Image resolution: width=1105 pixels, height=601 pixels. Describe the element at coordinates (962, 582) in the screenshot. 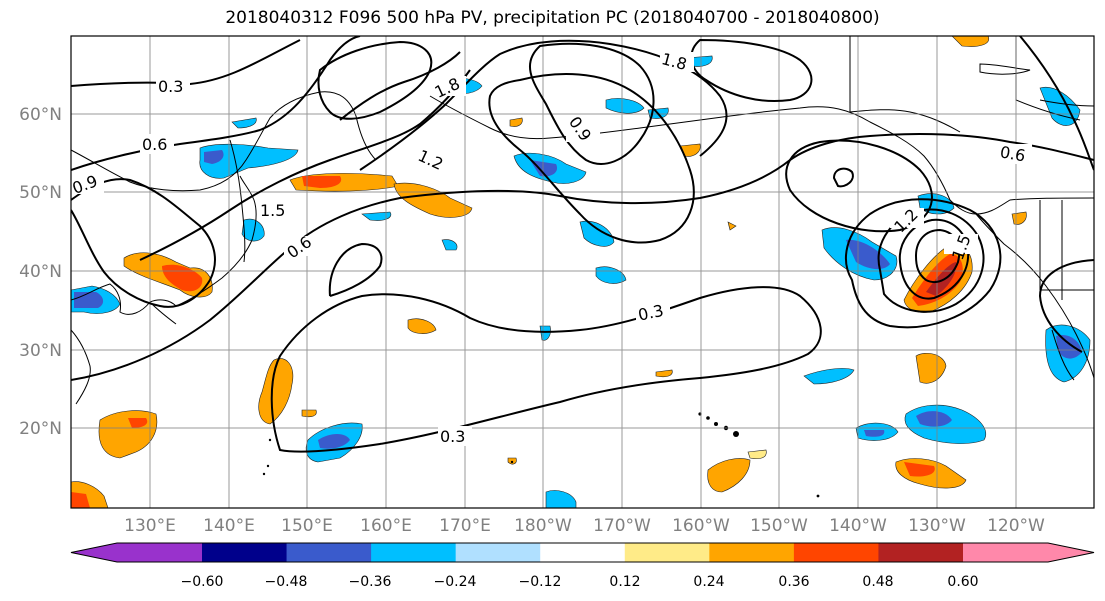

I see `colorbar-tick-label: 0.60` at that location.